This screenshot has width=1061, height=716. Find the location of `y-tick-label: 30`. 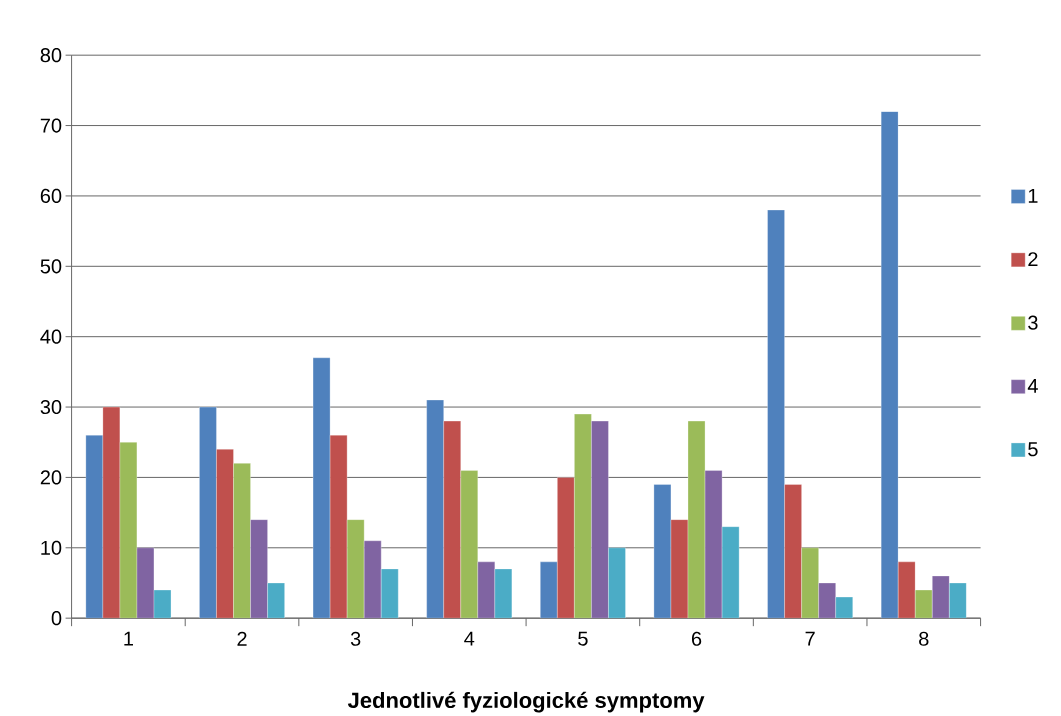

y-tick-label: 30 is located at coordinates (51, 407).